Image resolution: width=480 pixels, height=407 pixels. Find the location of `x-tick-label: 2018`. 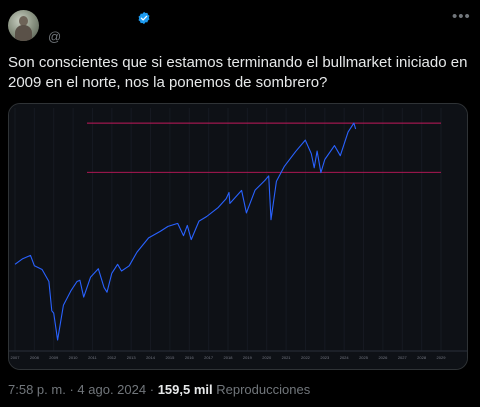

x-tick-label: 2018 is located at coordinates (229, 357).